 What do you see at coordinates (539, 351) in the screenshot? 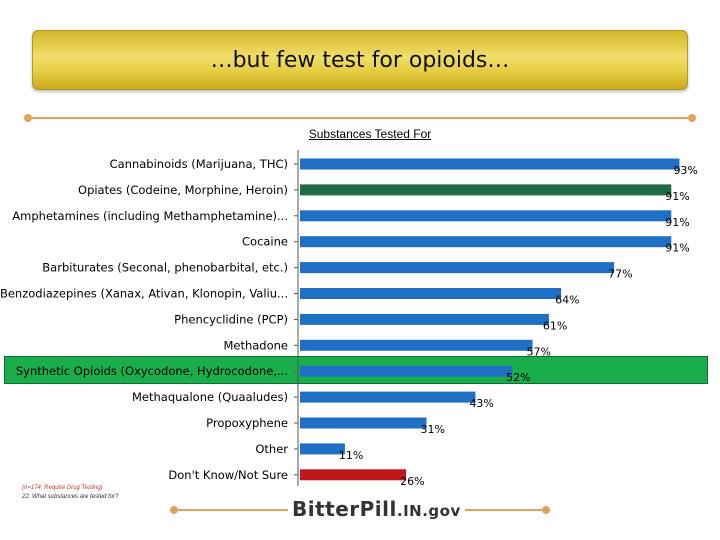
I see `value-label: 57%` at bounding box center [539, 351].